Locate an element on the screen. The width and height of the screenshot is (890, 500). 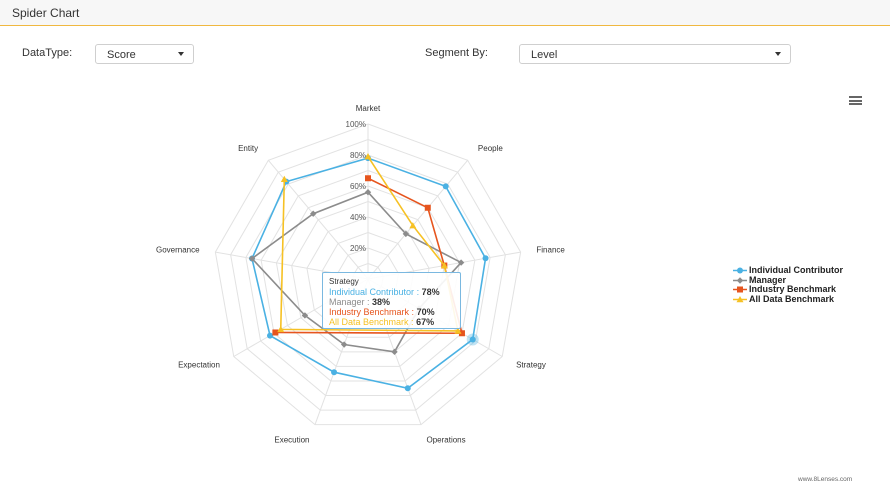
series-line is located at coordinates (369, 273).